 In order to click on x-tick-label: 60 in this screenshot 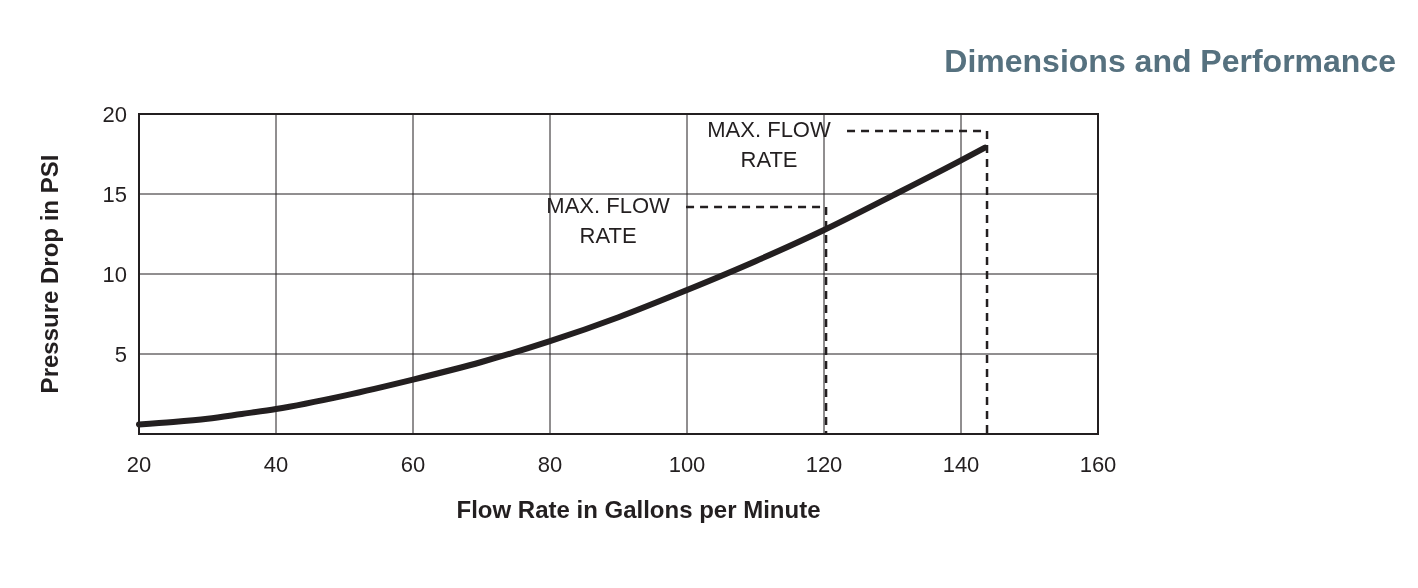, I will do `click(413, 464)`.